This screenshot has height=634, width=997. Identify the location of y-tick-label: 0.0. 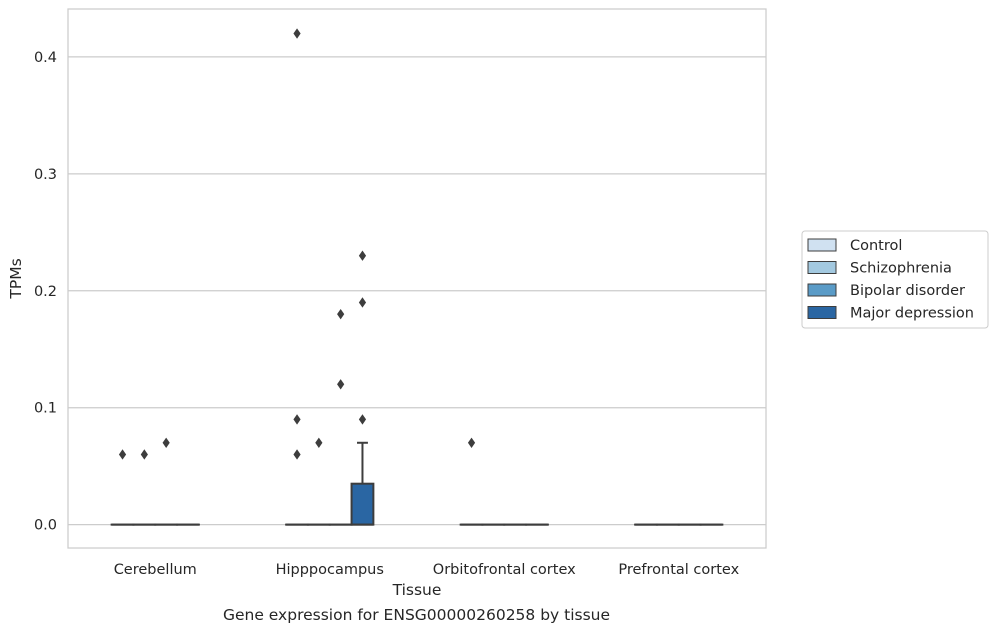
(45, 526).